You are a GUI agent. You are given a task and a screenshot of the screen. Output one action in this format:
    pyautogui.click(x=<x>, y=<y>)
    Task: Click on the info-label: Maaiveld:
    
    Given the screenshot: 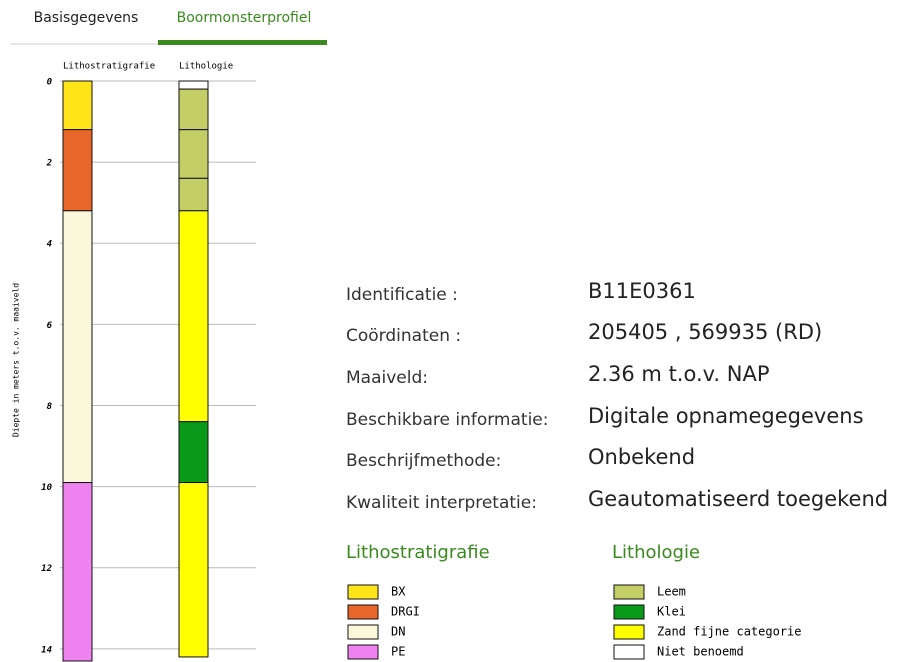 What is the action you would take?
    pyautogui.click(x=387, y=378)
    